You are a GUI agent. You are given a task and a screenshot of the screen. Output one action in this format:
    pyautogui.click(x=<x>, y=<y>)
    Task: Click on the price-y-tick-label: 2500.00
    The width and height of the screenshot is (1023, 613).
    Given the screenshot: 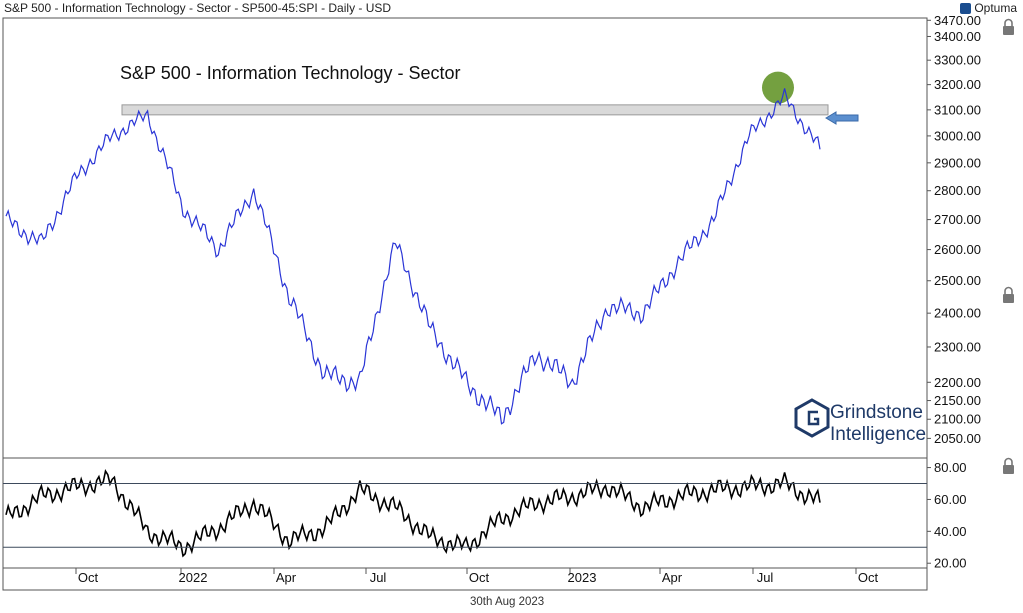 What is the action you would take?
    pyautogui.click(x=957, y=280)
    